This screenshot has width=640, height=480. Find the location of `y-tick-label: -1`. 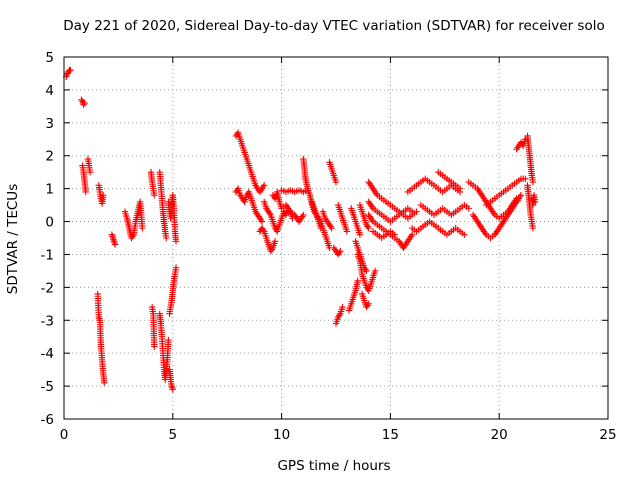

y-tick-label: -1 is located at coordinates (47, 255).